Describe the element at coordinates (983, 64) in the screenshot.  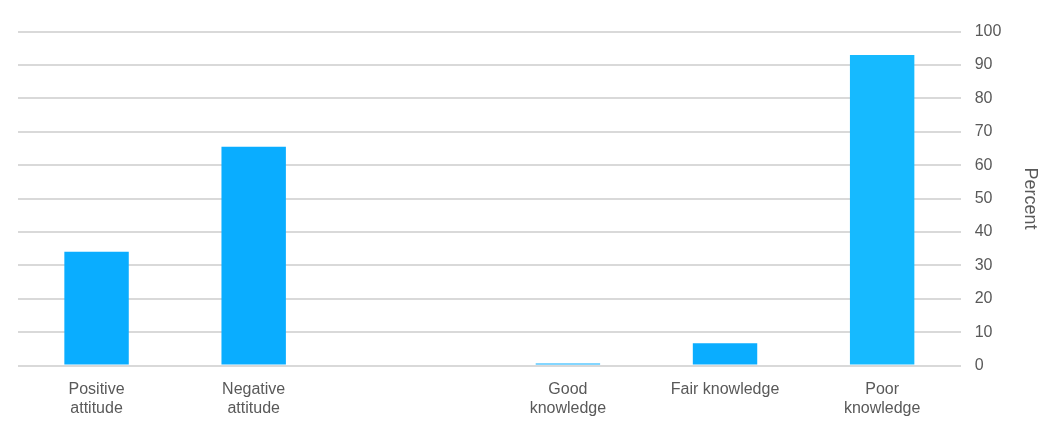
I see `y-tick-label: 90` at that location.